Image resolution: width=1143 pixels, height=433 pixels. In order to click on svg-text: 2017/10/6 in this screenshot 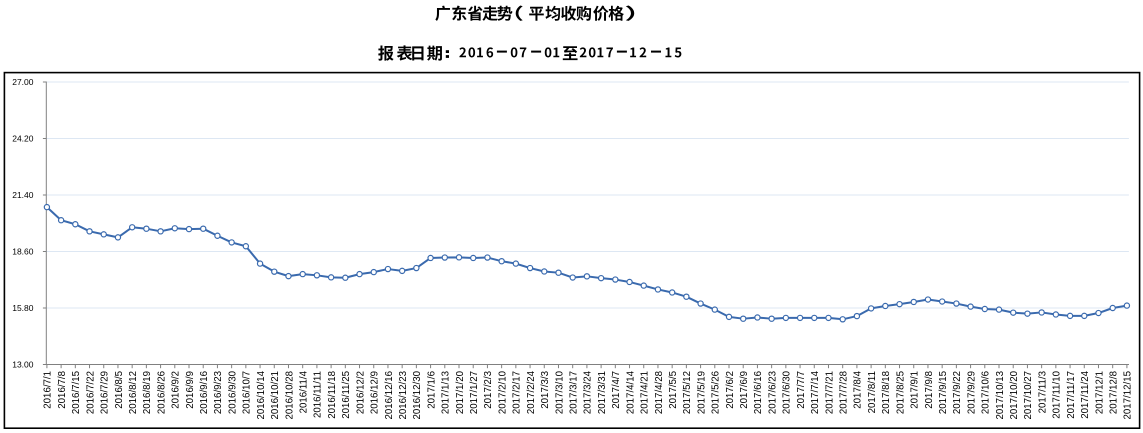, I will do `click(986, 392)`.